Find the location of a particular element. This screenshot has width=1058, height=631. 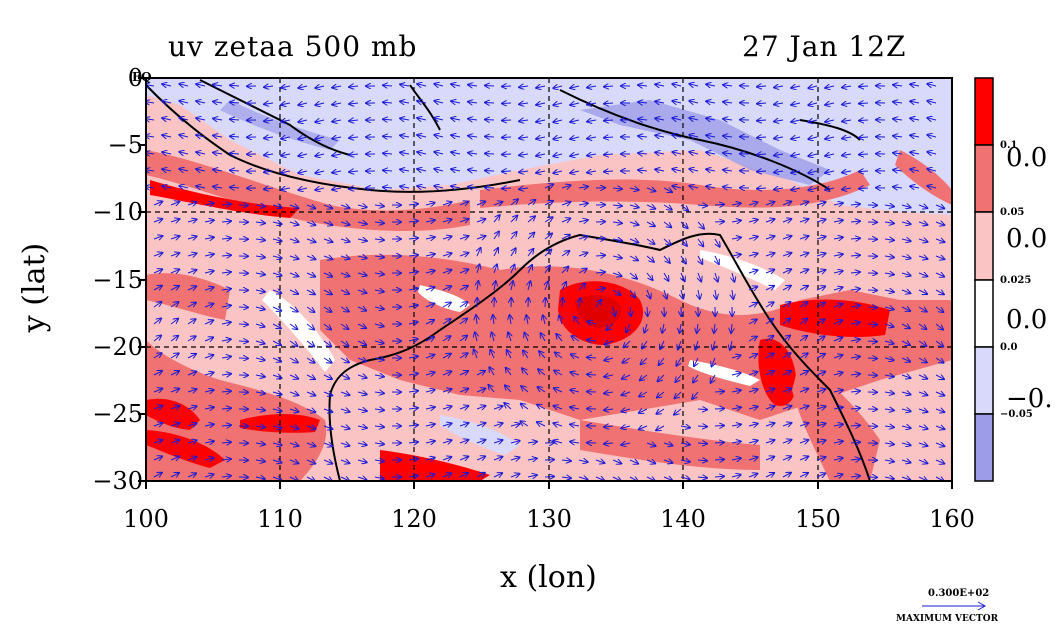

equator-label: EQ is located at coordinates (142, 77).